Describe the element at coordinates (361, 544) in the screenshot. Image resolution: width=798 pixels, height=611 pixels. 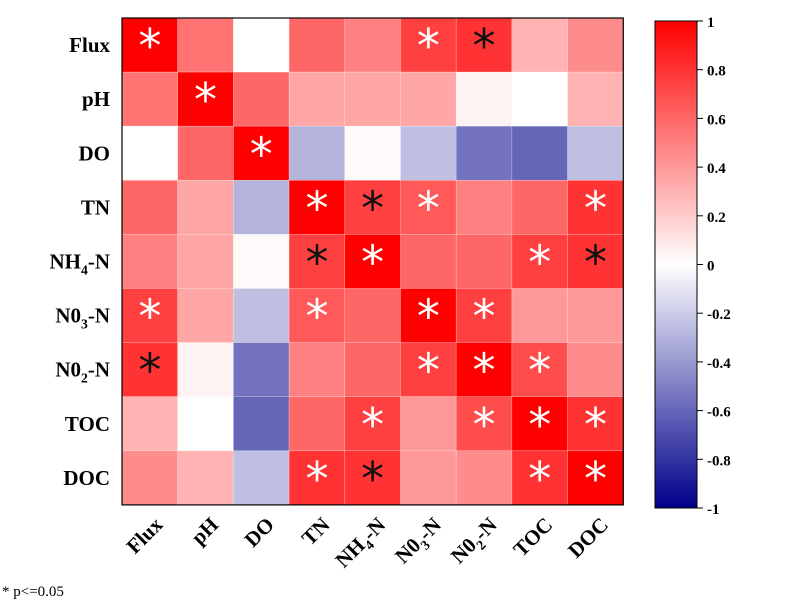
I see `column-label: NH4-N` at that location.